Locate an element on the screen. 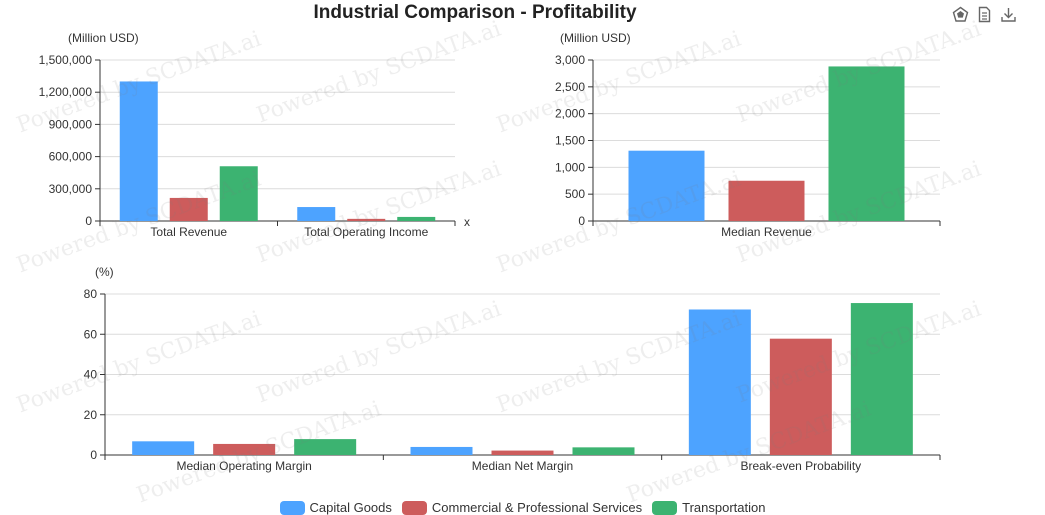 This screenshot has width=1045, height=515. x-tick-label: Total Operating Income is located at coordinates (366, 232).